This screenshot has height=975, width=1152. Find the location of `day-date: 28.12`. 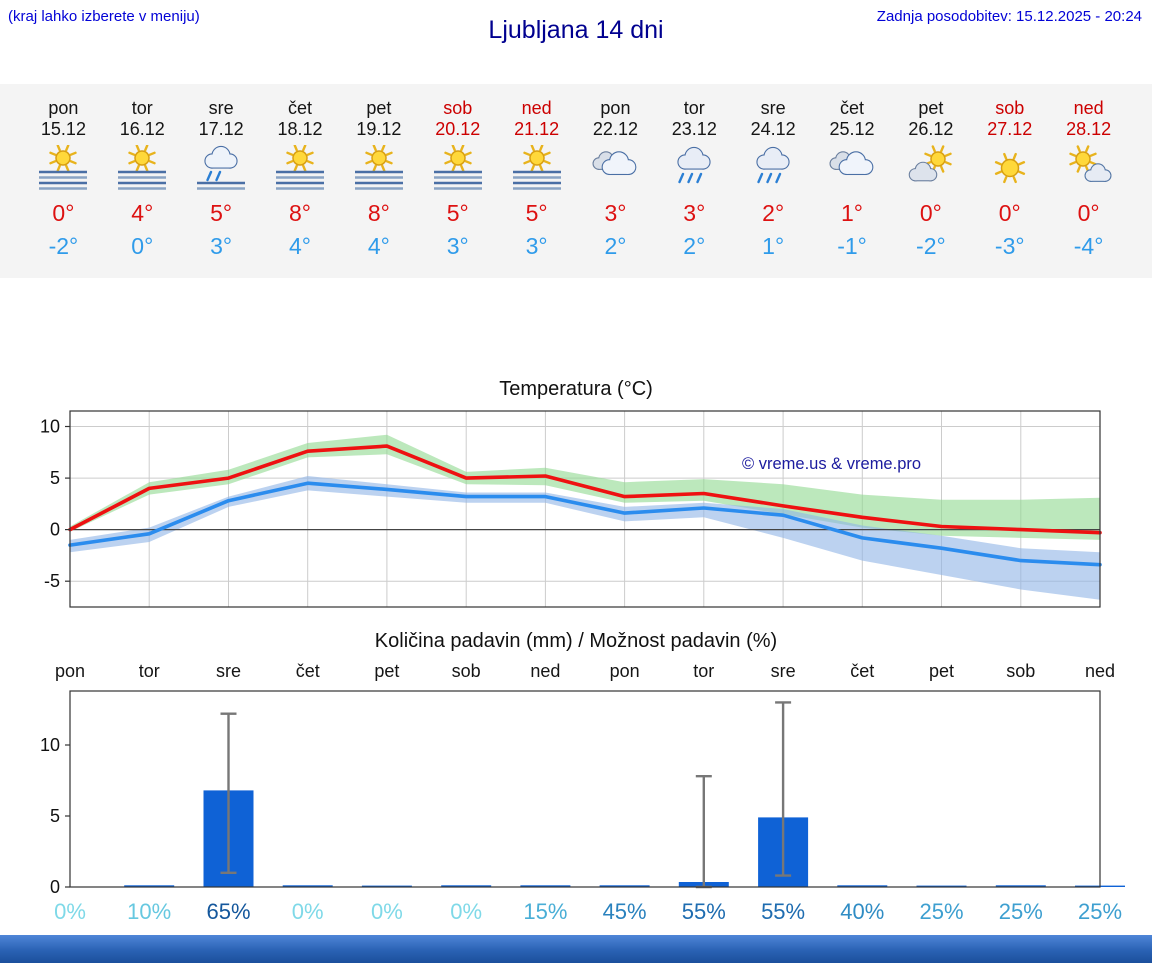

day-date: 28.12 is located at coordinates (1089, 129).